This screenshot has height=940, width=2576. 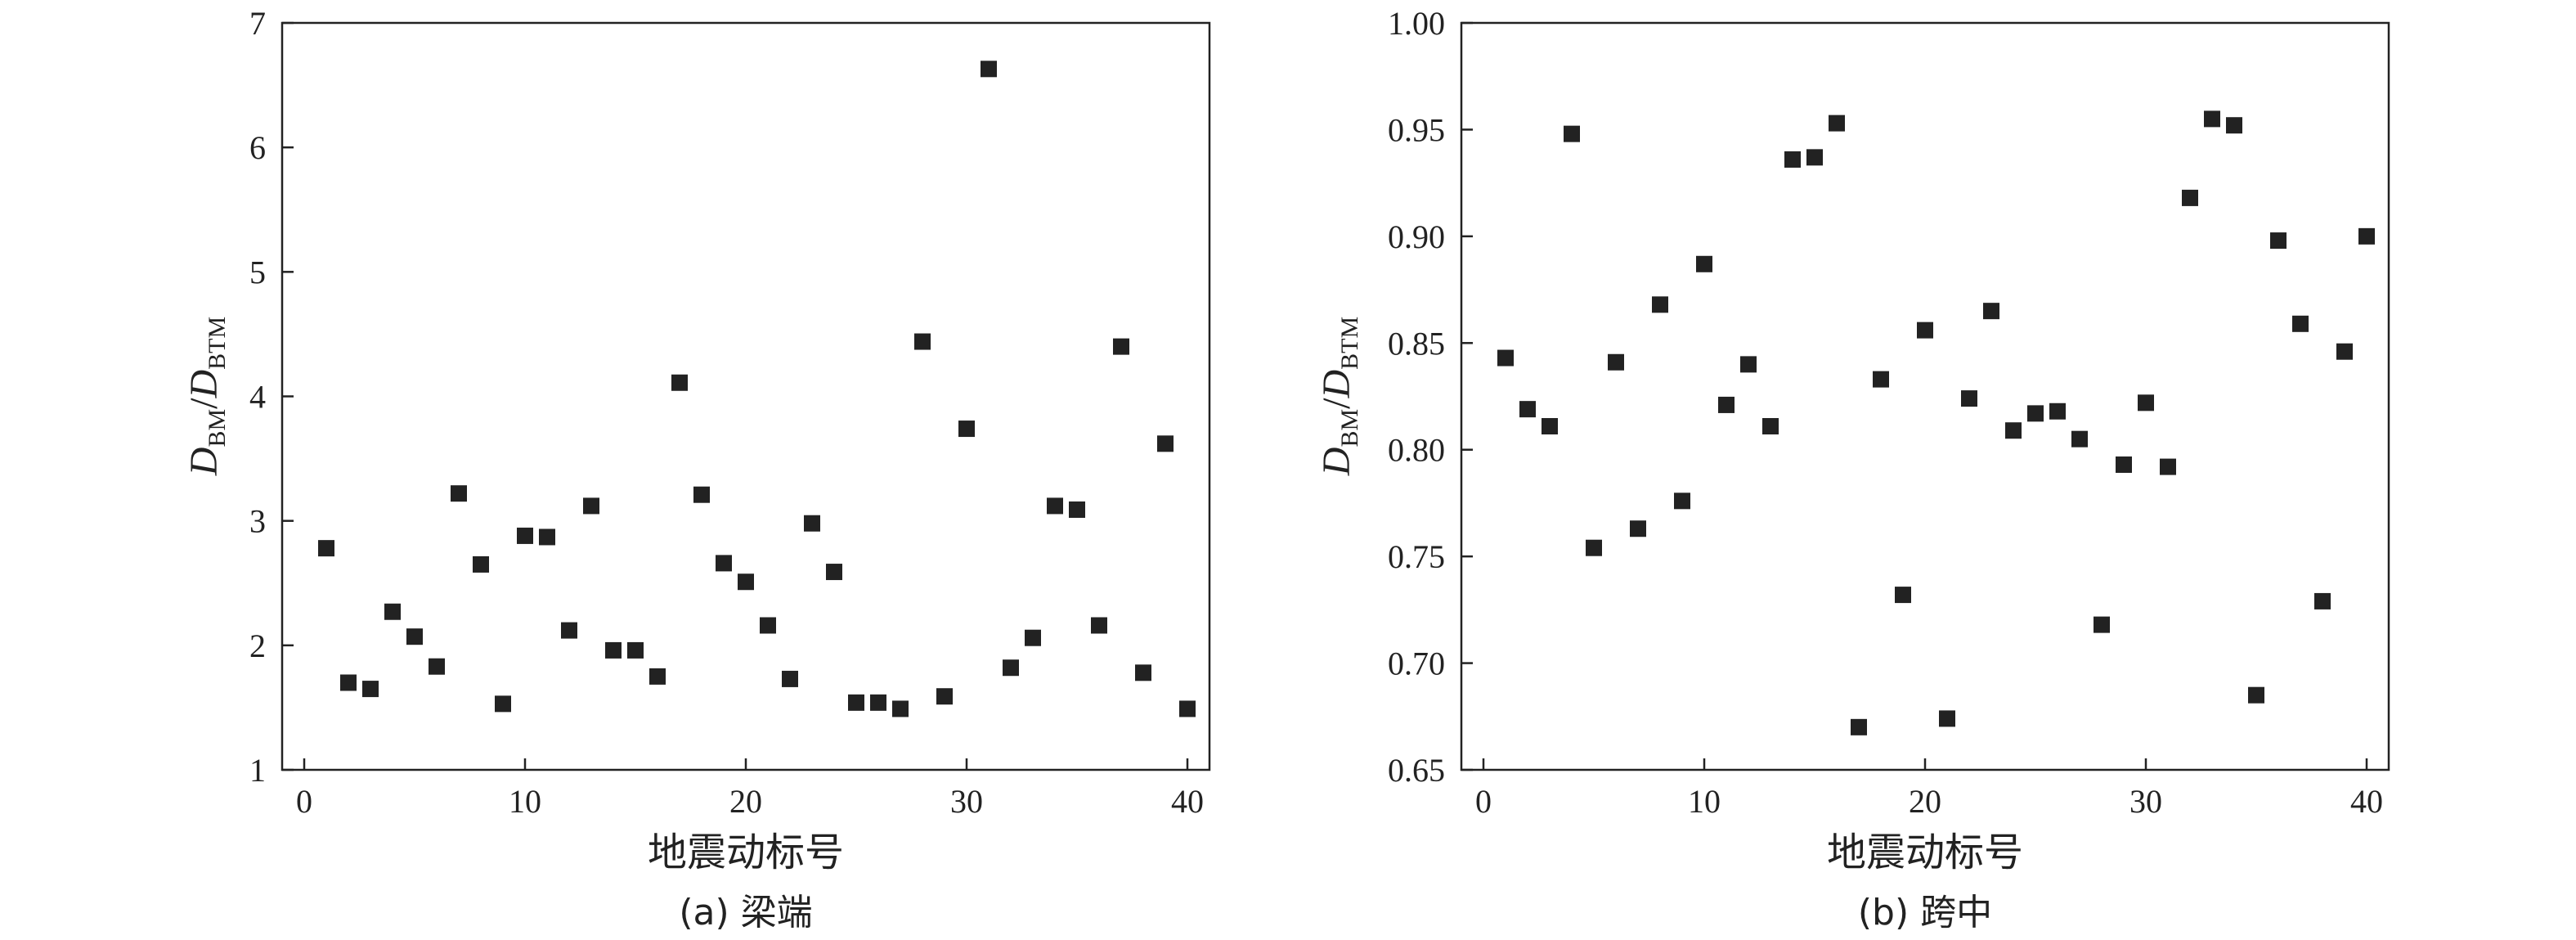 What do you see at coordinates (258, 147) in the screenshot?
I see `panel-a-y-tick-label: 6` at bounding box center [258, 147].